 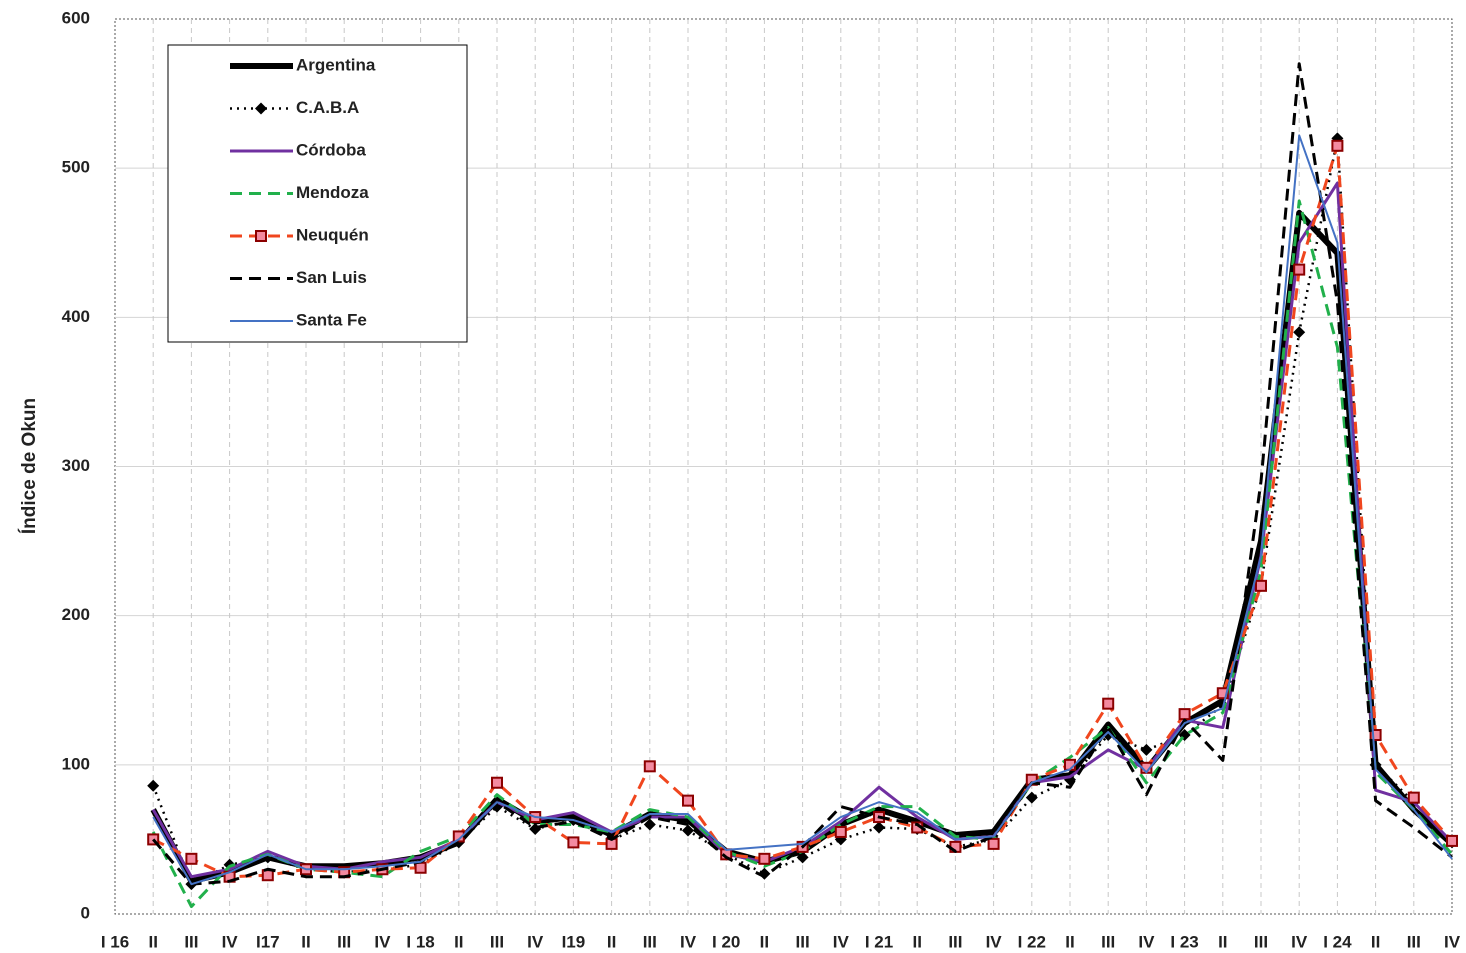 What do you see at coordinates (1032, 941) in the screenshot?
I see `x-tick-label: I 22` at bounding box center [1032, 941].